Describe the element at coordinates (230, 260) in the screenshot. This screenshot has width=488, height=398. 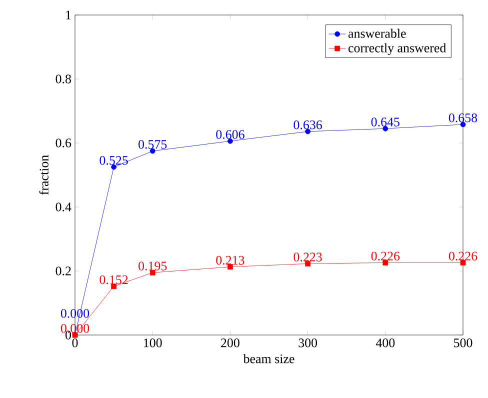
I see `data-label: 0.213` at that location.